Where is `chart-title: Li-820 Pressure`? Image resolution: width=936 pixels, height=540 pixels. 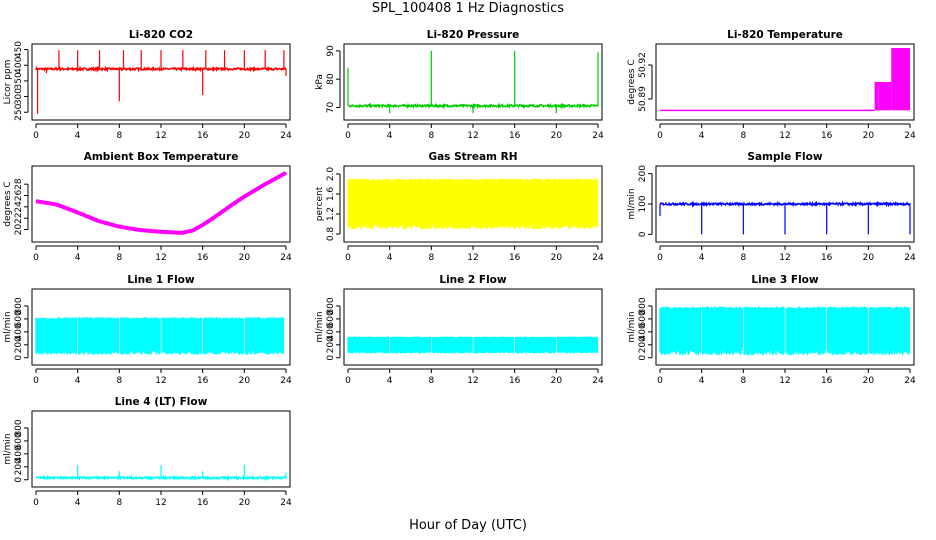
chart-title: Li-820 Pressure is located at coordinates (473, 35).